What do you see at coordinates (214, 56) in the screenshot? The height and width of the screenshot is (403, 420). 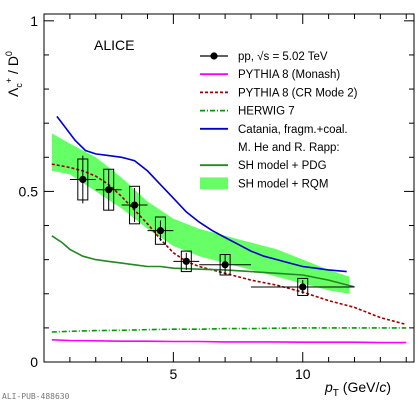 I see `legend-marker-point` at bounding box center [214, 56].